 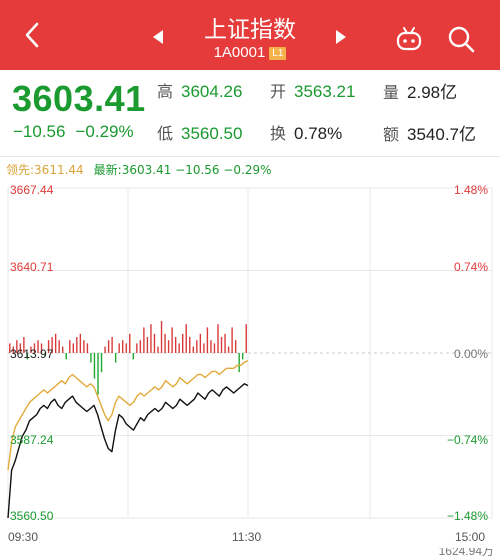 What do you see at coordinates (250, 30) in the screenshot?
I see `page-title: 上证指数` at bounding box center [250, 30].